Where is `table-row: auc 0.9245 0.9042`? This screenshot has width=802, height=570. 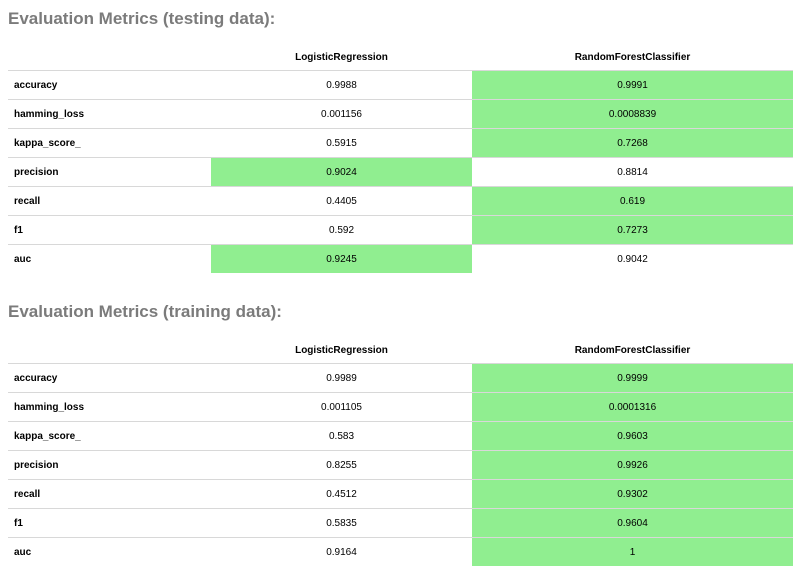
table-row: auc 0.9245 0.9042 is located at coordinates (400, 258).